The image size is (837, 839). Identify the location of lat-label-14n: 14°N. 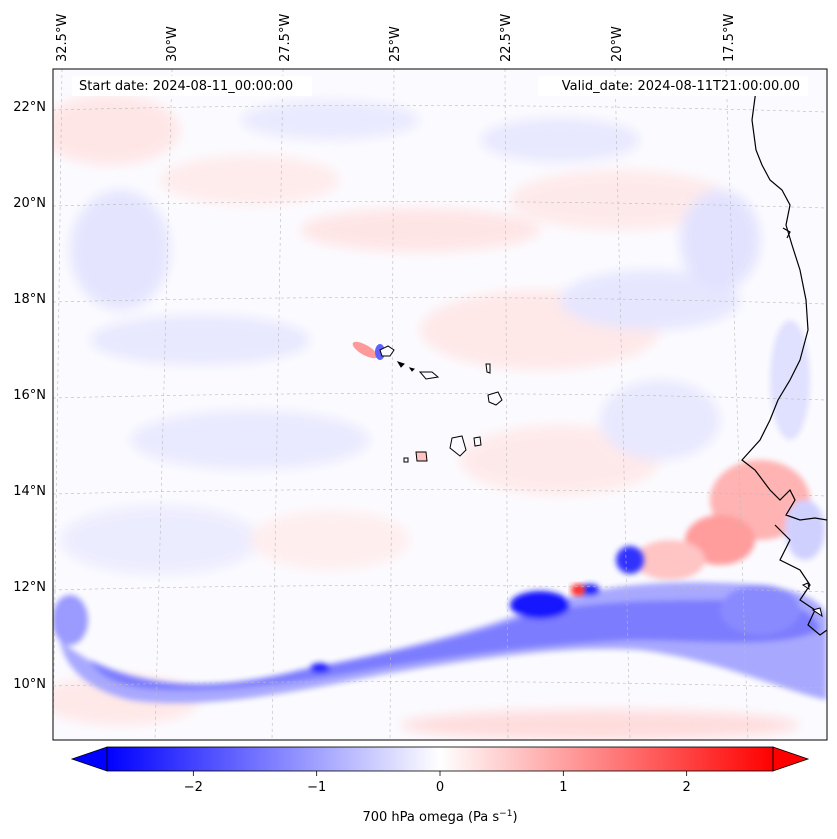
(29, 491).